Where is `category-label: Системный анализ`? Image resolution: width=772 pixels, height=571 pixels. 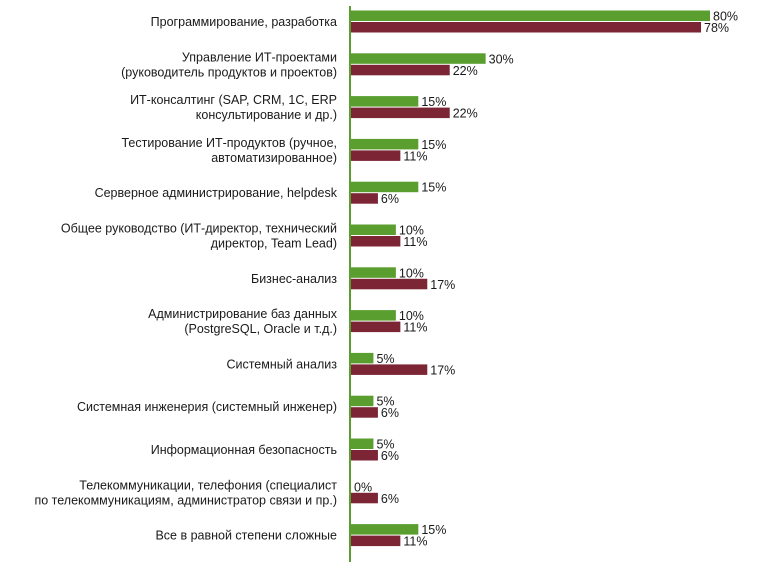
category-label: Системный анализ is located at coordinates (281, 364).